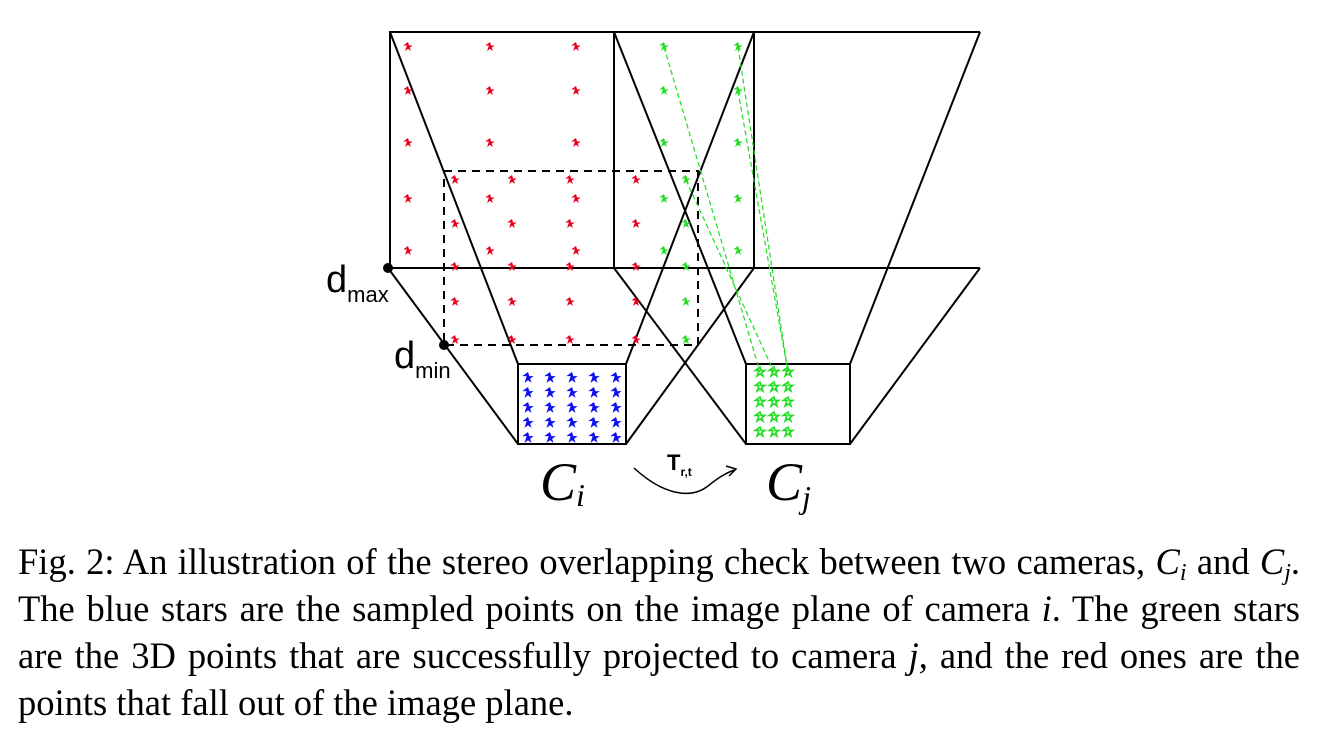 The height and width of the screenshot is (744, 1318). I want to click on camera-j-left-lower-ray, so click(680, 356).